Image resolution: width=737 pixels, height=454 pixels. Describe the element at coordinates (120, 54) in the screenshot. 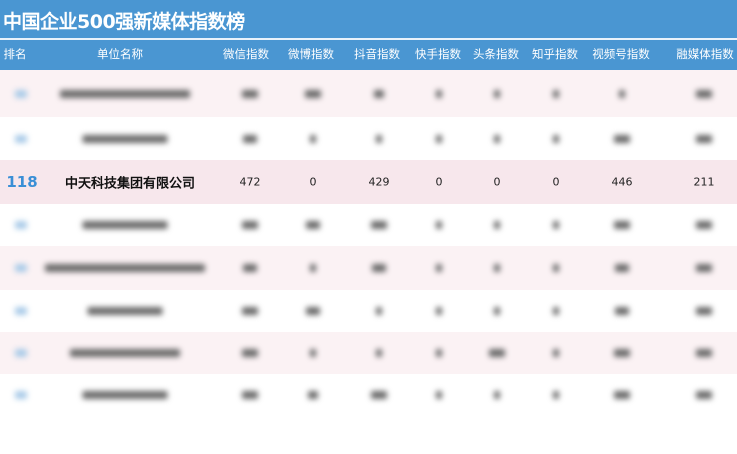

I see `column-header-name: 单位名称` at that location.